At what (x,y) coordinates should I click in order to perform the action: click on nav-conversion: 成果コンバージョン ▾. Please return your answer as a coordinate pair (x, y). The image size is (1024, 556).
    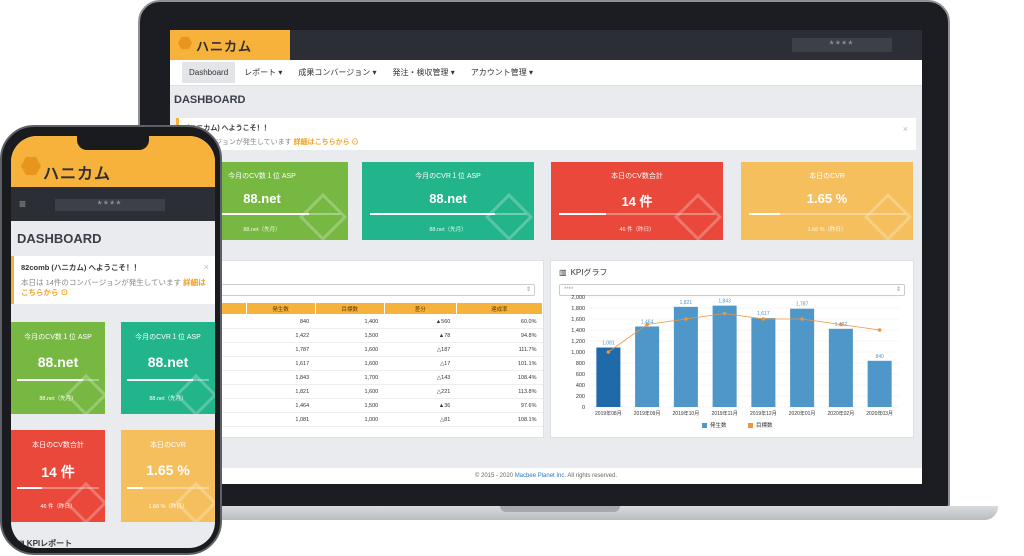
    Looking at the image, I should click on (337, 72).